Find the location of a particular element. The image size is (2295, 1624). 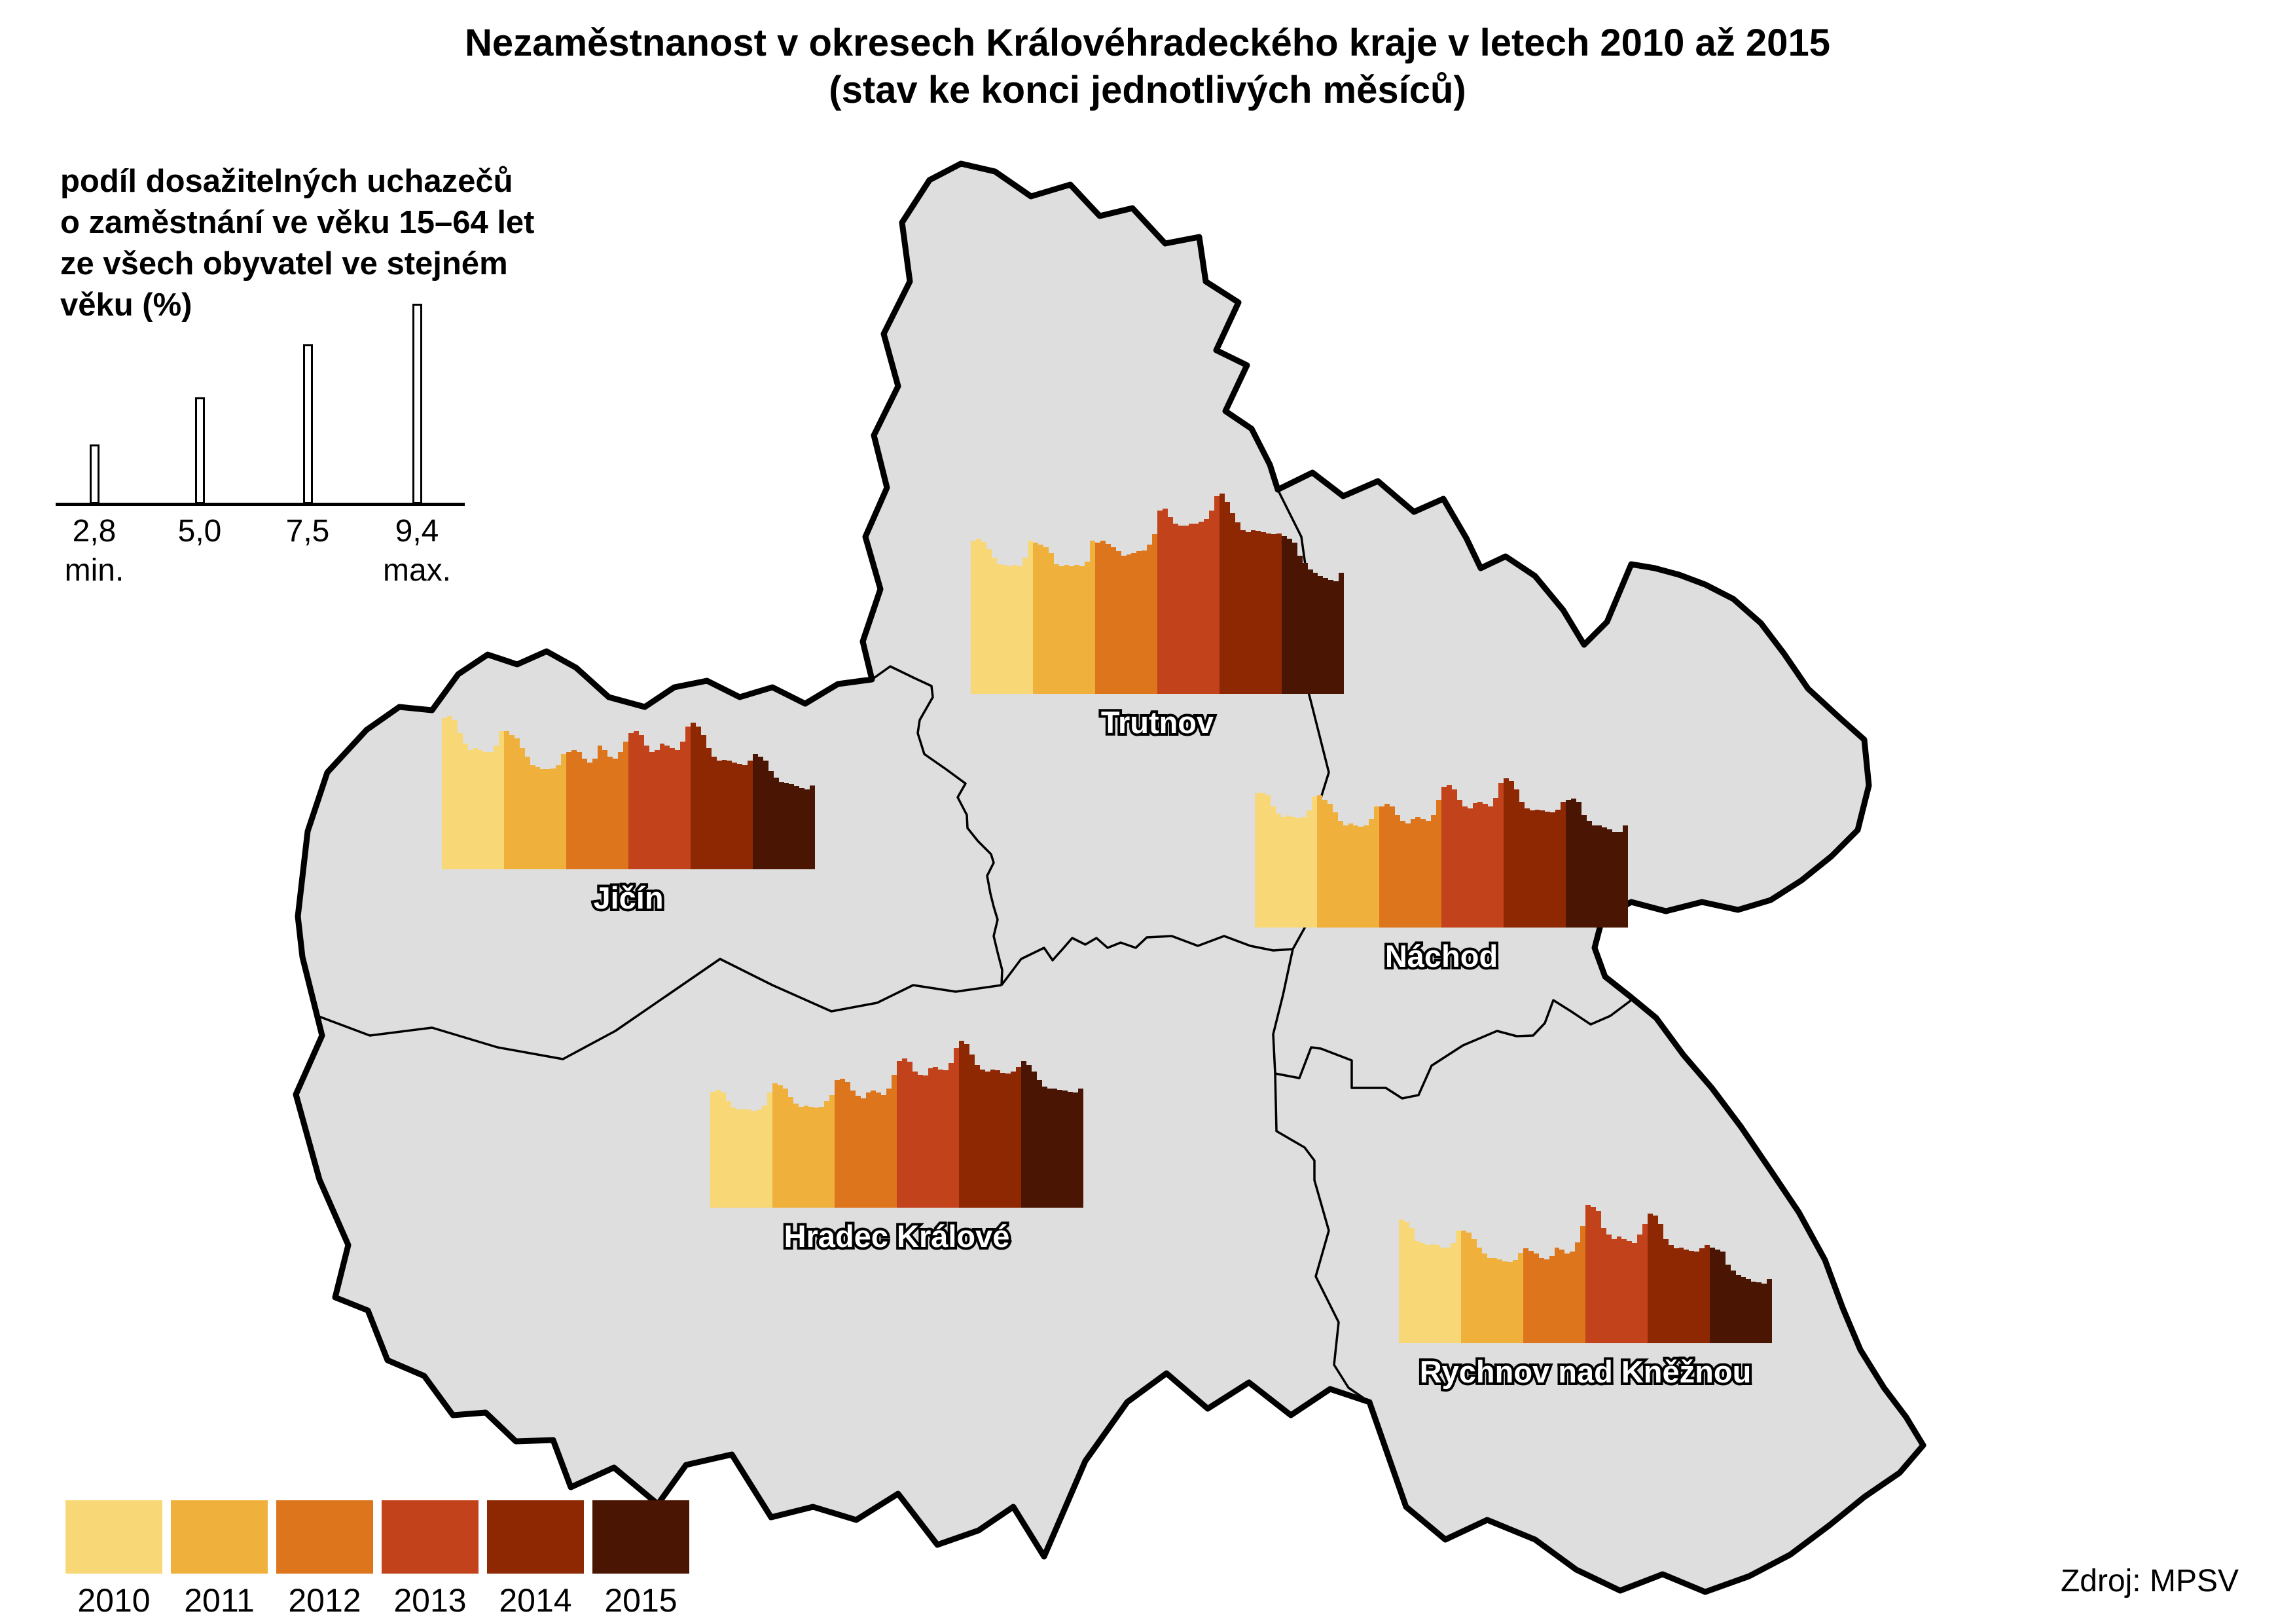

page-subtitle: (stav ke konci jednotlivých měsíců) is located at coordinates (1147, 90).